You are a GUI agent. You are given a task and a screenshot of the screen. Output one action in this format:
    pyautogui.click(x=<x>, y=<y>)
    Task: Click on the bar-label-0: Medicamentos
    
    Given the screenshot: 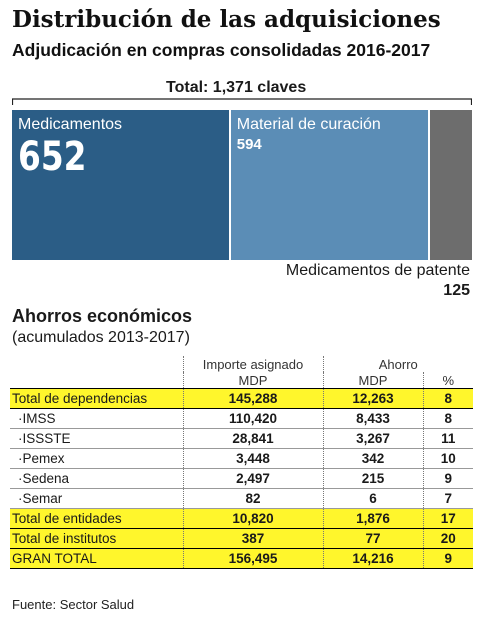 What is the action you would take?
    pyautogui.click(x=70, y=124)
    